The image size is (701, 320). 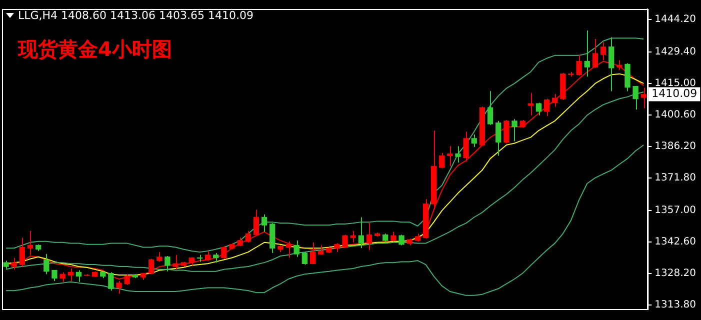 I want to click on y-tick-label: 1444.20, so click(x=675, y=20).